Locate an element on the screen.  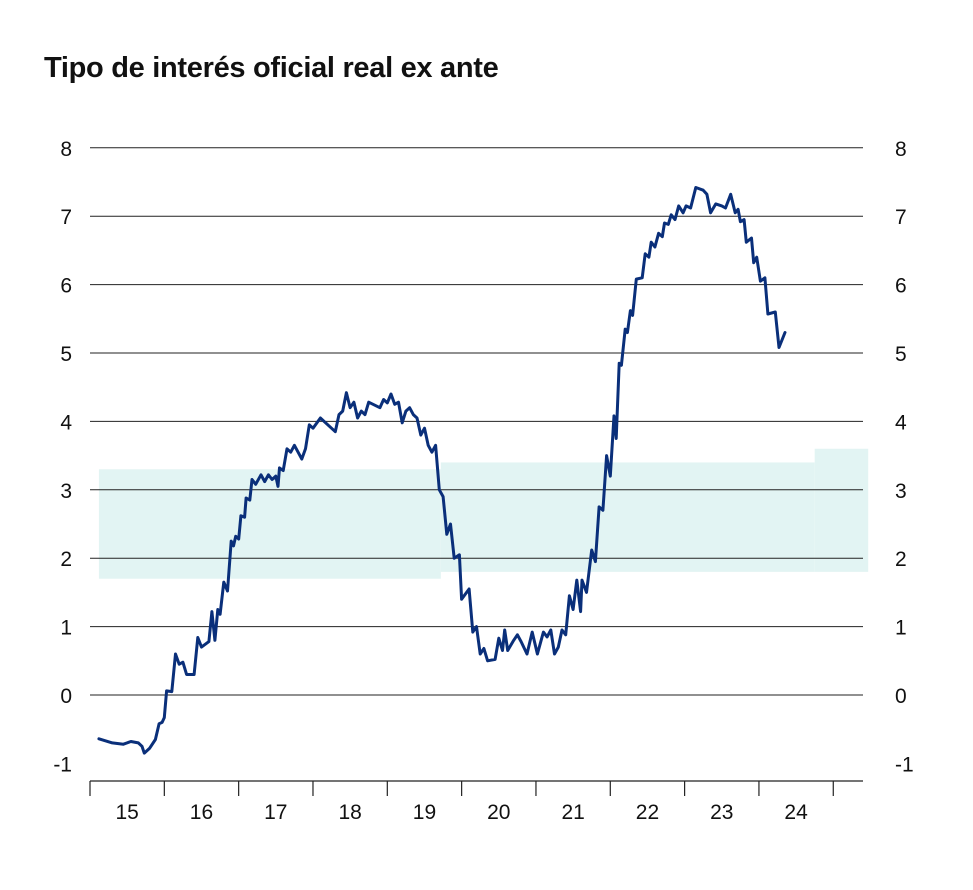
y-tick-right--1: -1 is located at coordinates (904, 764).